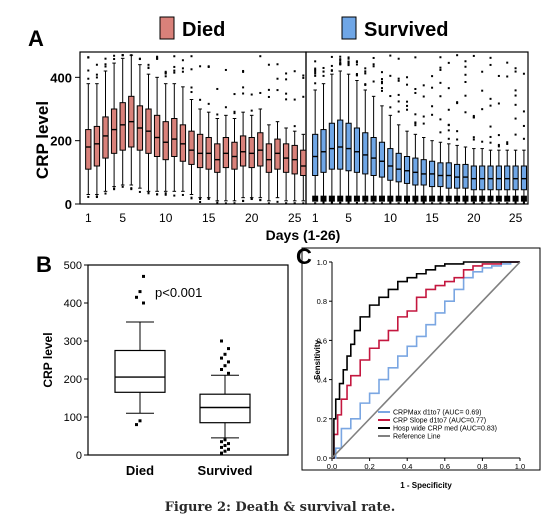 This screenshot has width=560, height=527. What do you see at coordinates (332, 466) in the screenshot?
I see `panel-c-xtick-label: 0.0` at bounding box center [332, 466].